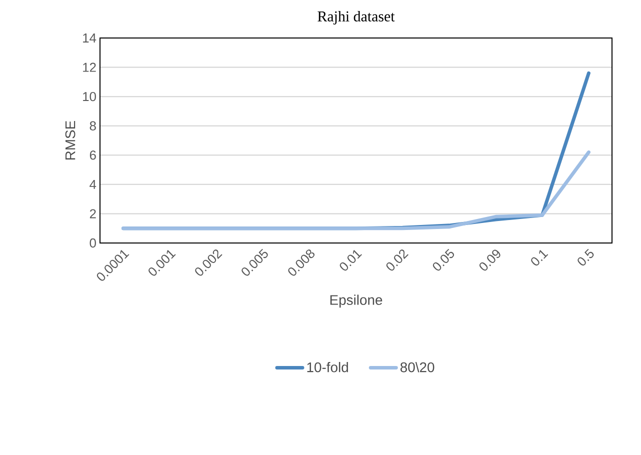 This screenshot has width=641, height=455. What do you see at coordinates (356, 17) in the screenshot?
I see `chart-title: Rajhi dataset` at bounding box center [356, 17].